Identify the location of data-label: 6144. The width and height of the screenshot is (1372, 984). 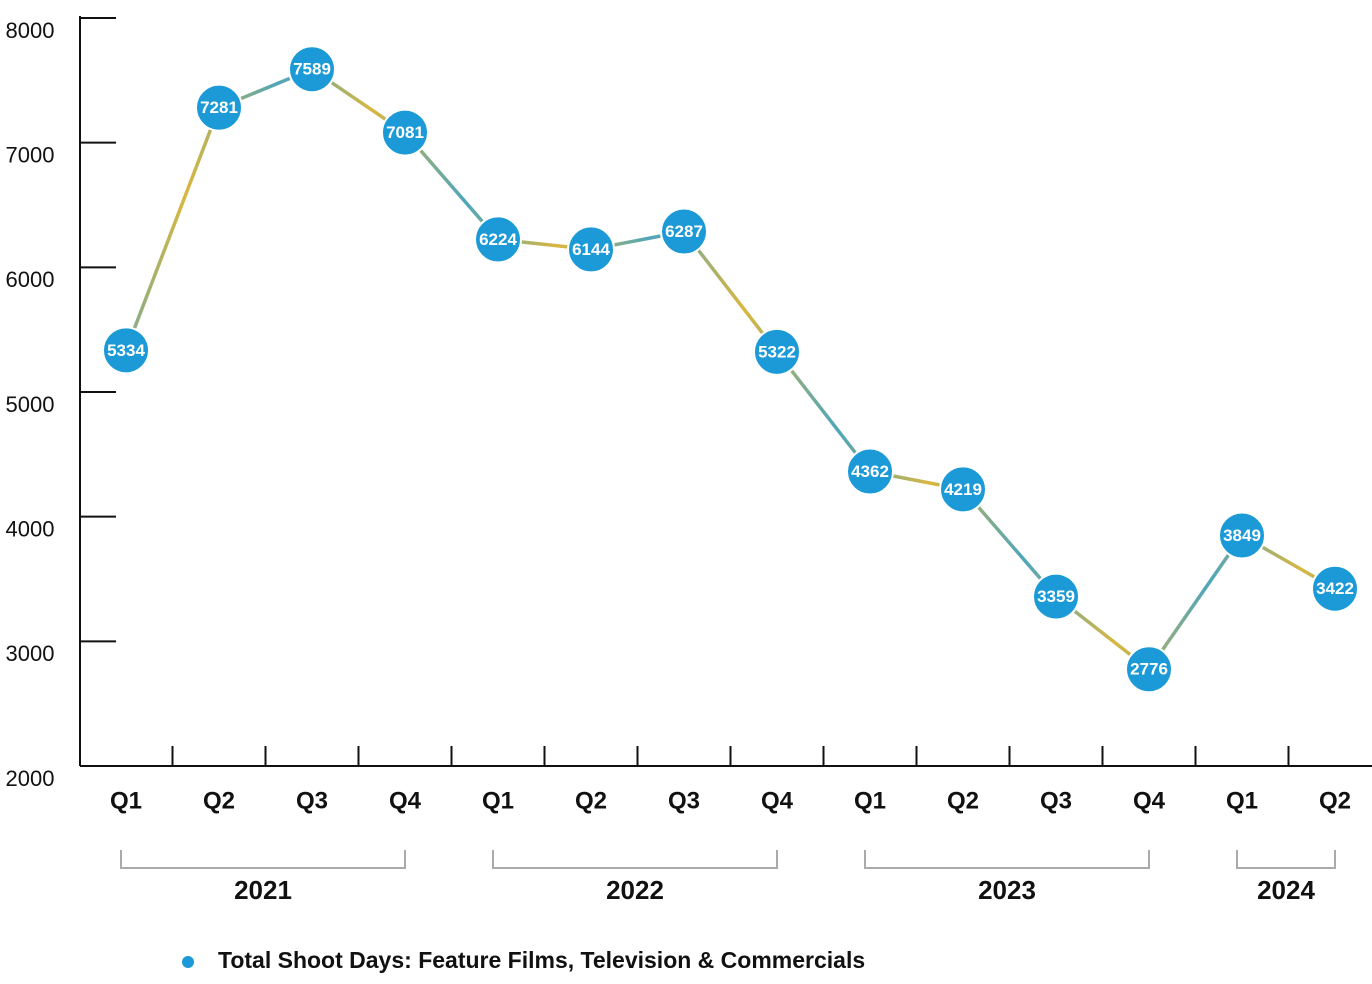
(591, 249).